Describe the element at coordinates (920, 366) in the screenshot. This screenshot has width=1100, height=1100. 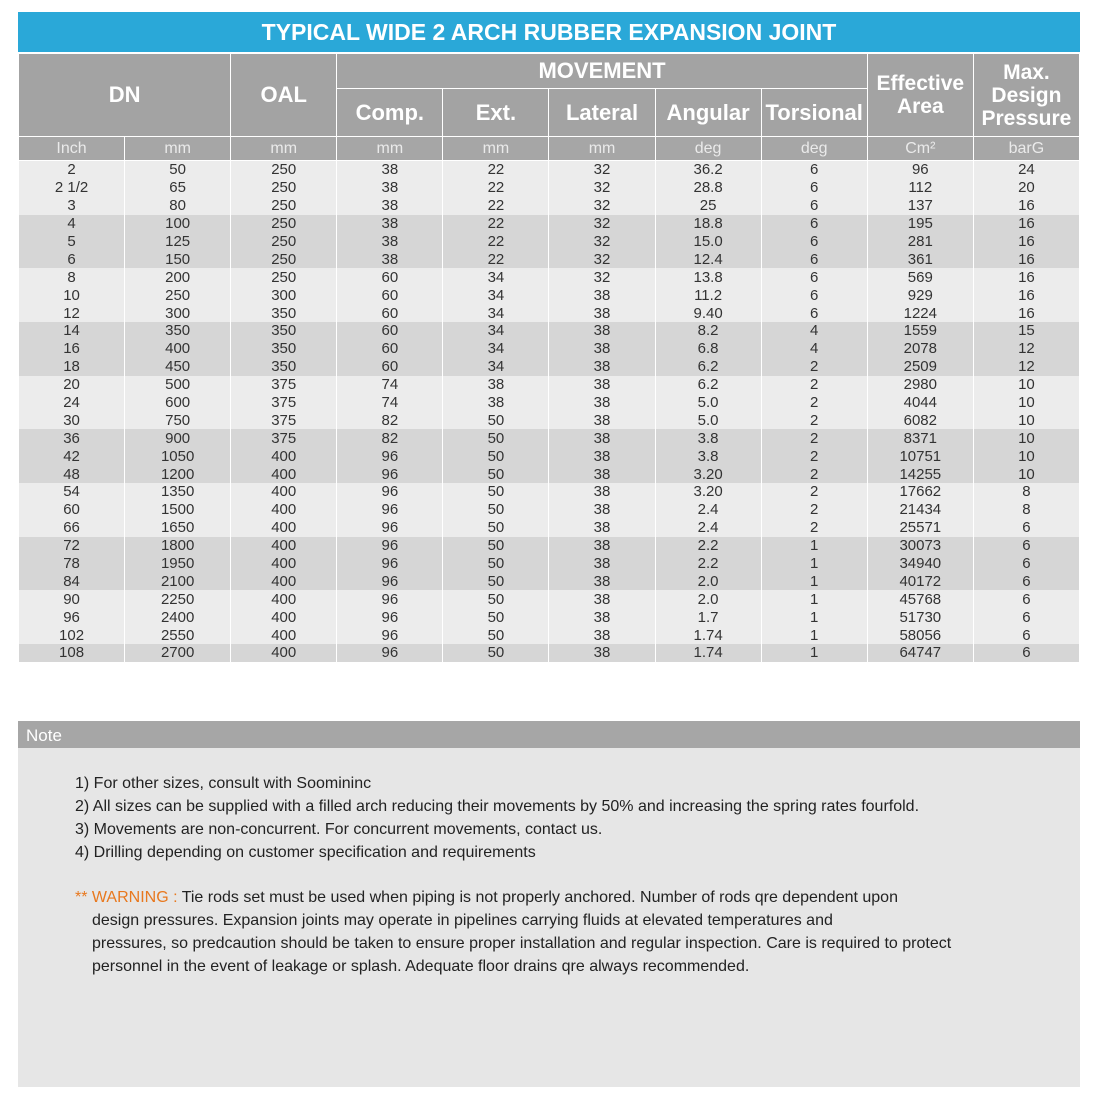
I see `table-cell: 2509` at that location.